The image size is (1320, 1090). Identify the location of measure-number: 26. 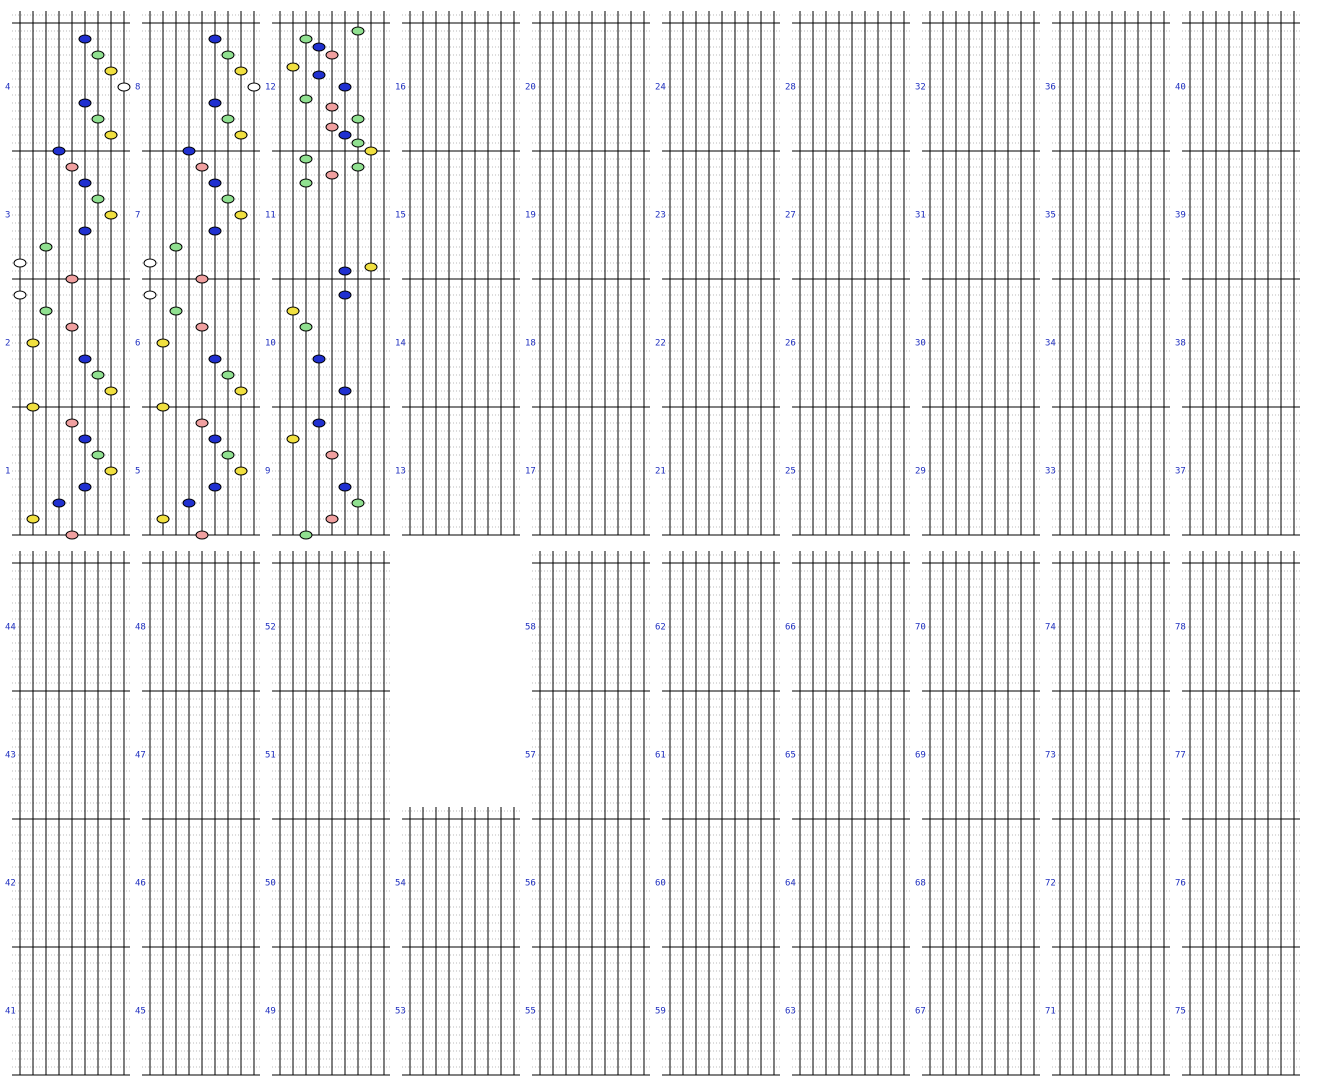
(790, 344).